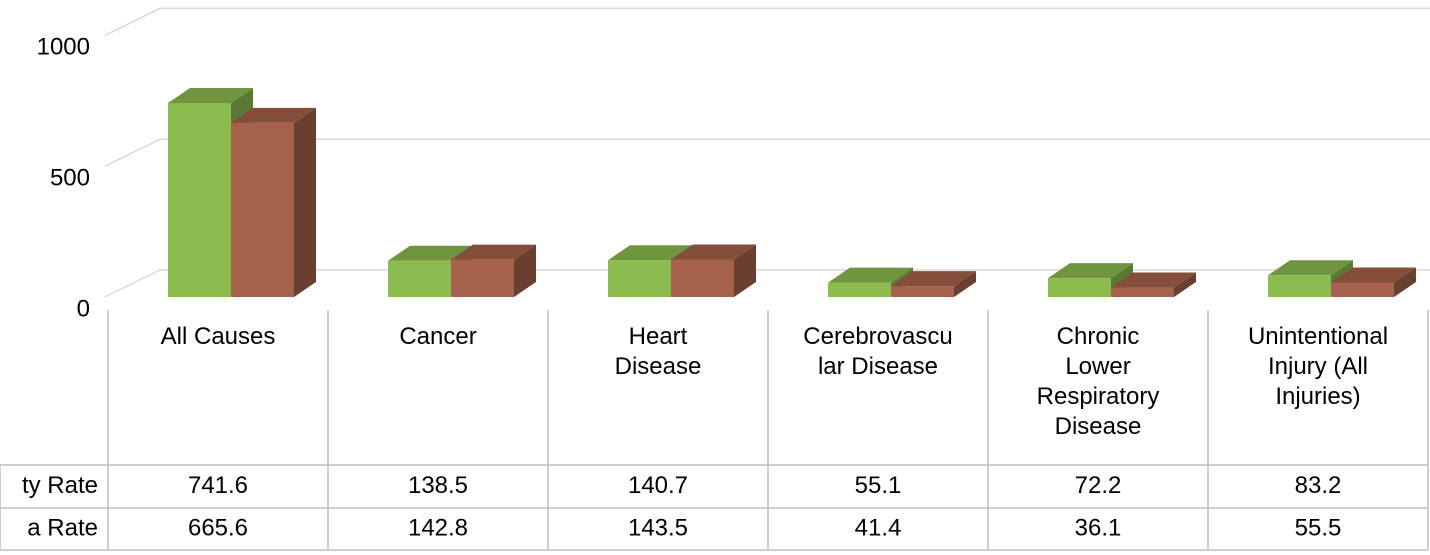  Describe the element at coordinates (1098, 527) in the screenshot. I see `table-value: 36.1` at that location.